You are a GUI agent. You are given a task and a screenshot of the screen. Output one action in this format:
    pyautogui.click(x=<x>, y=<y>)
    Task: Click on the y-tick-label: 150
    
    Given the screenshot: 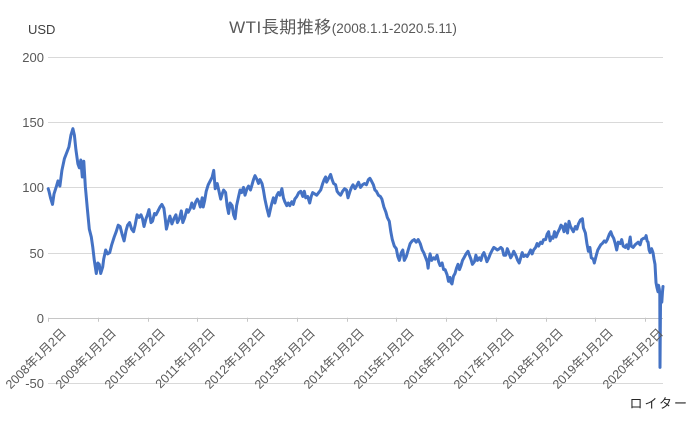 What is the action you would take?
    pyautogui.click(x=33, y=123)
    